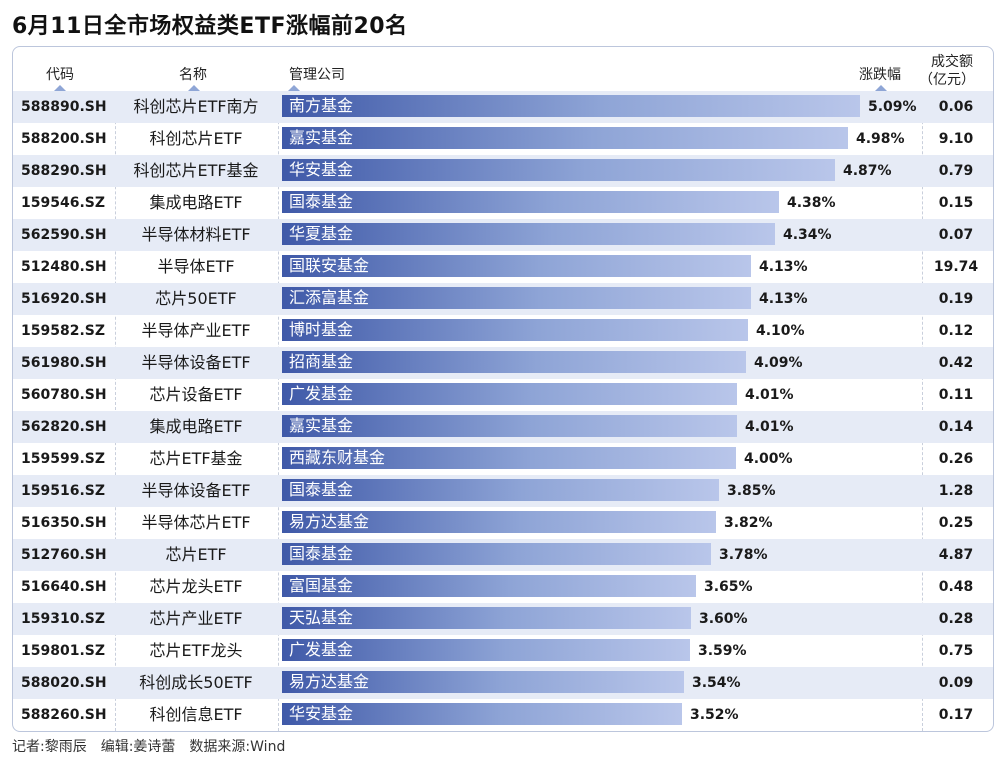 Image resolution: width=1000 pixels, height=759 pixels. What do you see at coordinates (317, 75) in the screenshot?
I see `header-company: 管理公司` at bounding box center [317, 75].